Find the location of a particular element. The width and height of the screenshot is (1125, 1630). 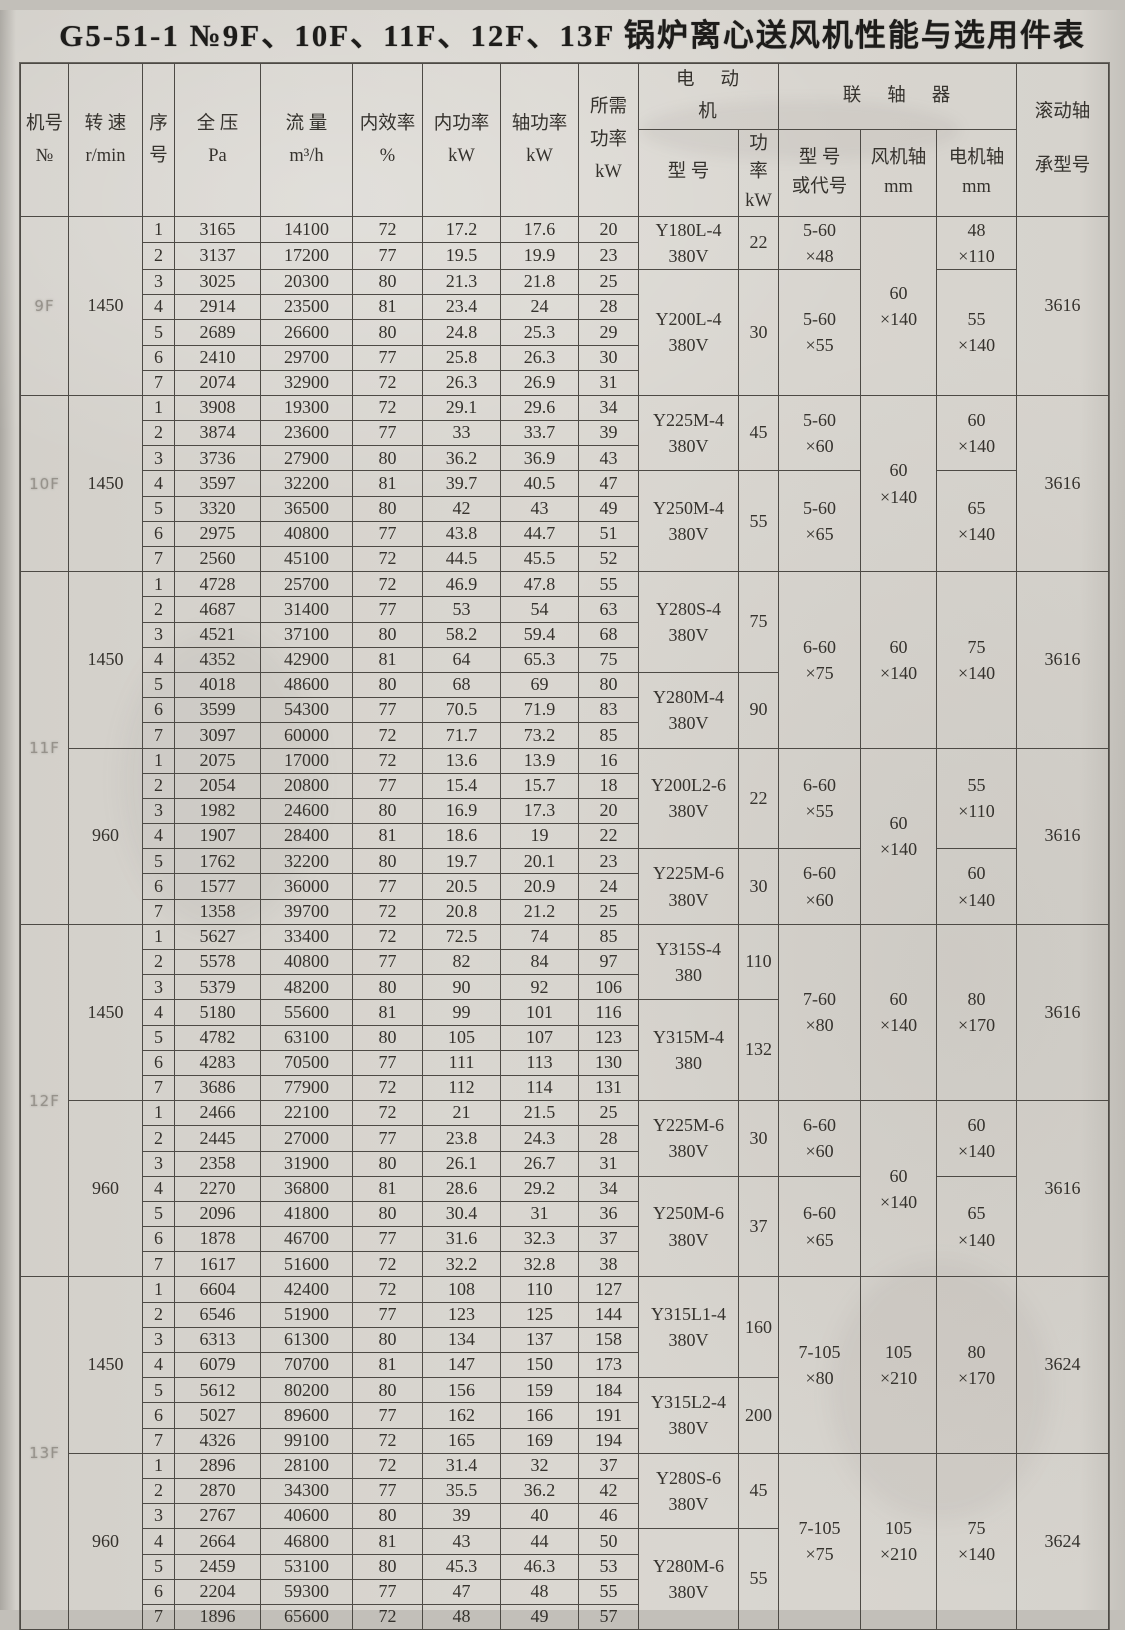

cell-inner-power: 70.5 is located at coordinates (461, 710).